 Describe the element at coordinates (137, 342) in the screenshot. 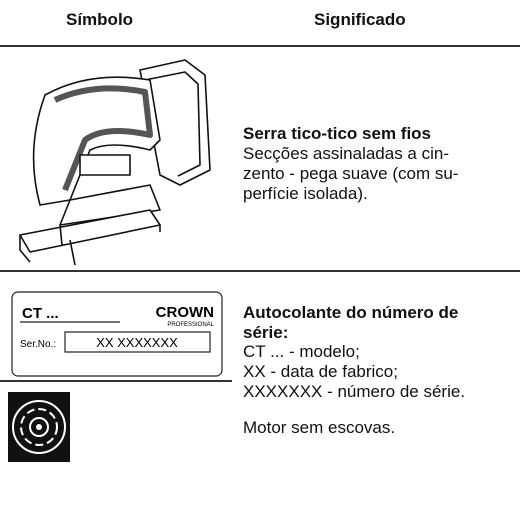

I see `label-serial: XX XXXXXXX` at that location.